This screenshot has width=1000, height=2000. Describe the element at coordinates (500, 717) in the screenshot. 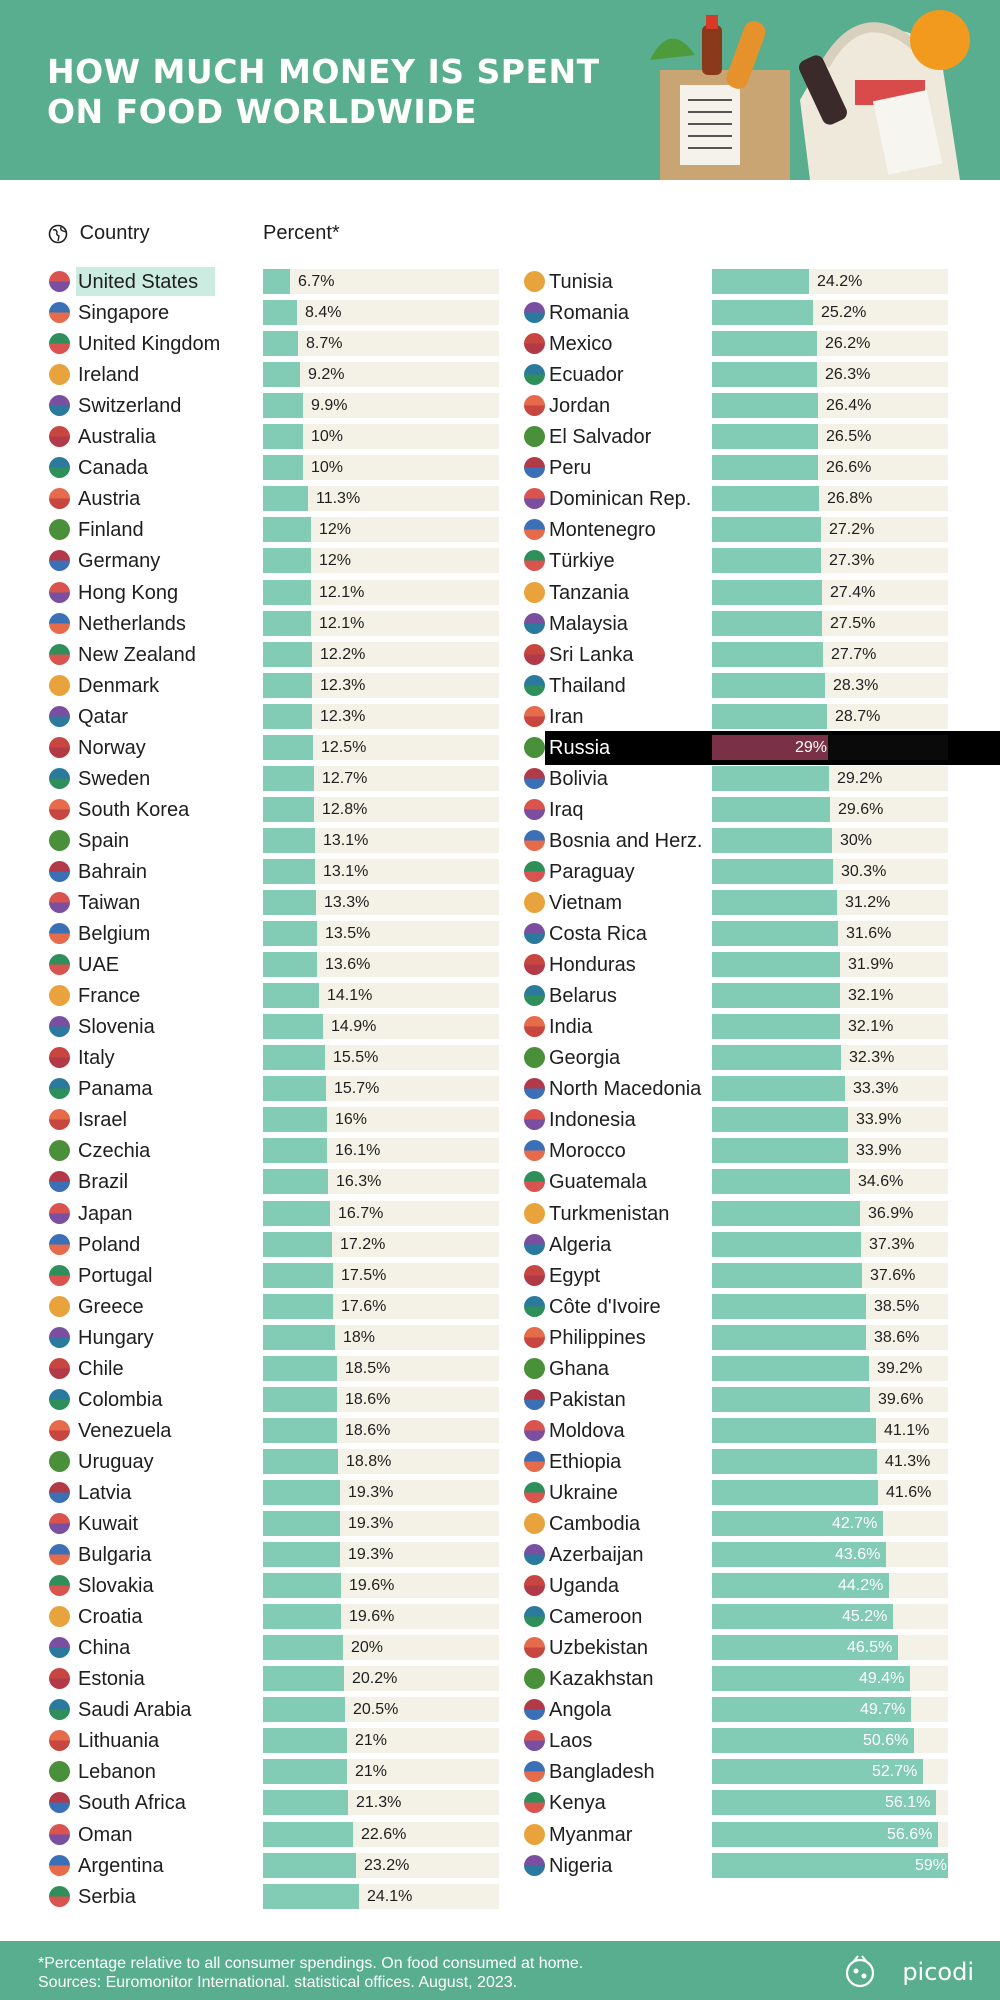

I see `chart-row-qatar: Qatar 12.3%` at that location.